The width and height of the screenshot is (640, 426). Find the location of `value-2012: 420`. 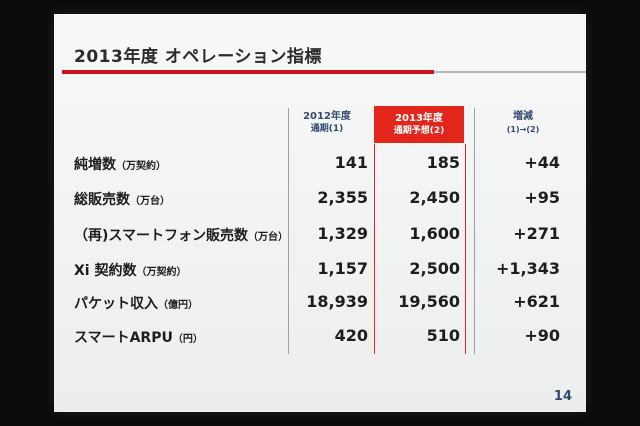

value-2012: 420 is located at coordinates (351, 335).